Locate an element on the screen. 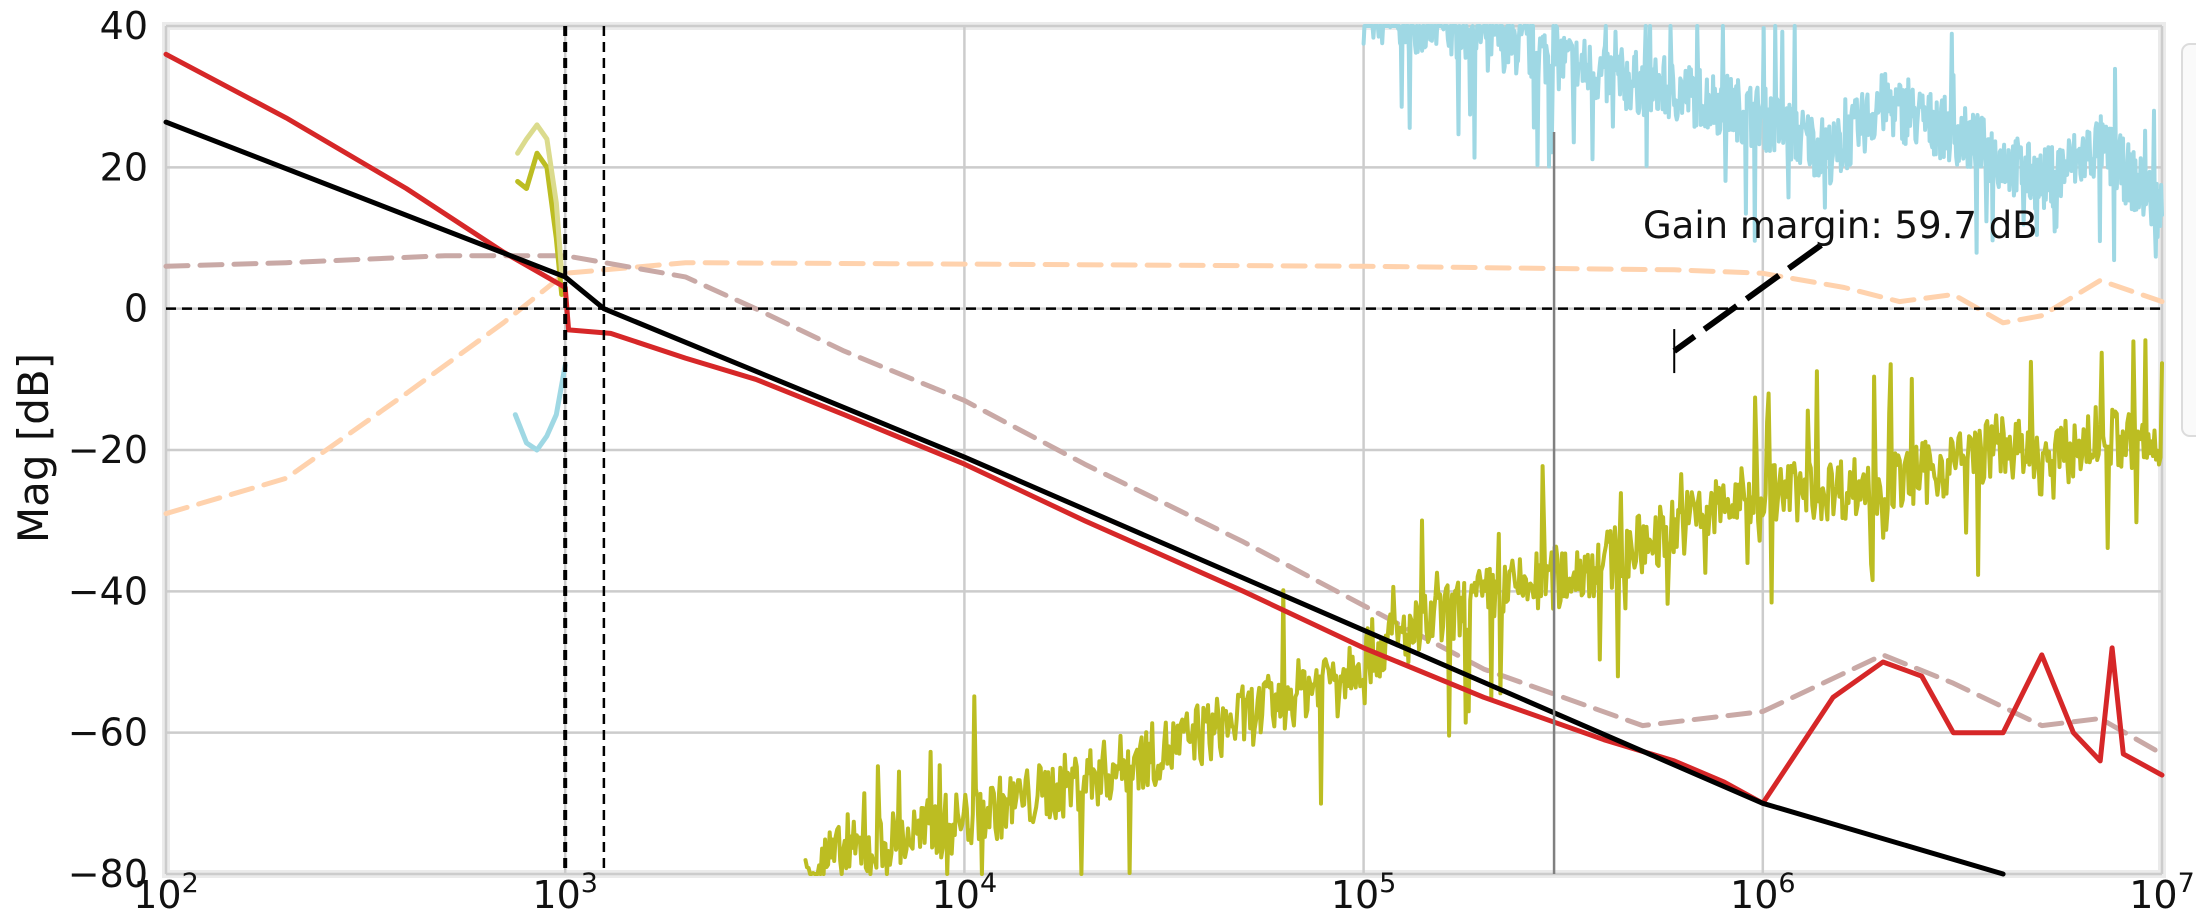  x-tick-base-2: 10 is located at coordinates (956, 895).